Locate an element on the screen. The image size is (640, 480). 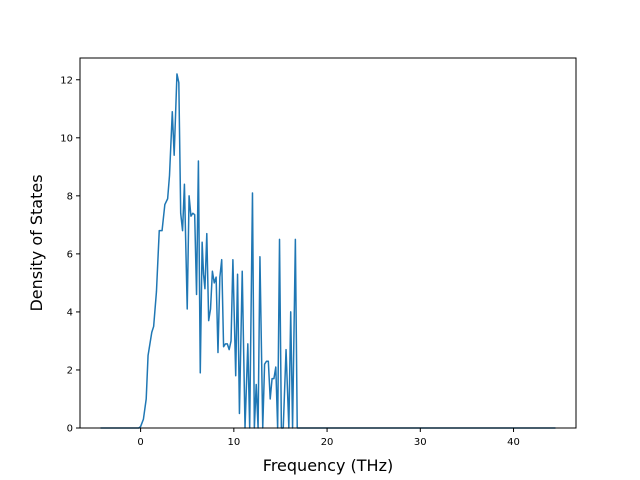
y-tick-label: 0 is located at coordinates (70, 429).